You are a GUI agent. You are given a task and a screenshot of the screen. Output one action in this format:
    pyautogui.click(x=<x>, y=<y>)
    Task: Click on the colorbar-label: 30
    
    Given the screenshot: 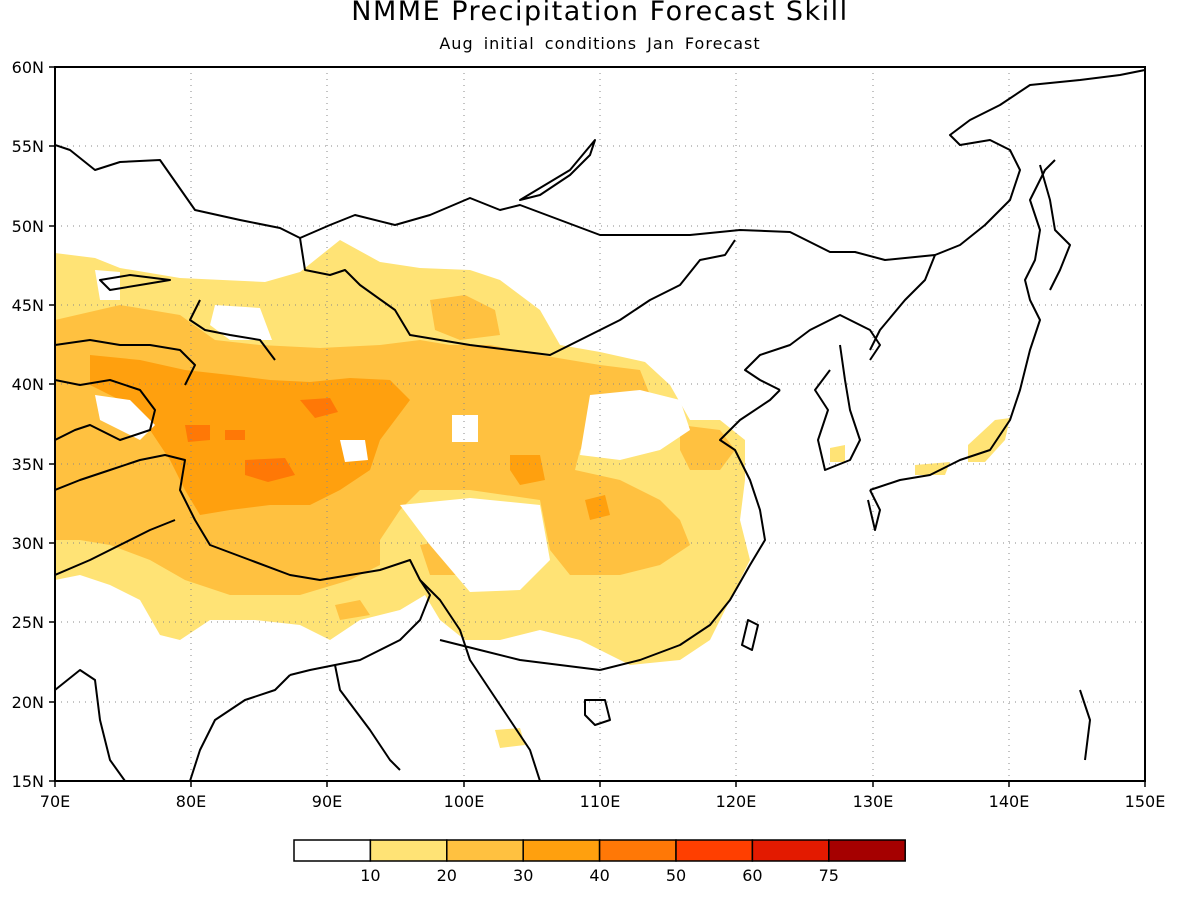 What is the action you would take?
    pyautogui.click(x=523, y=875)
    